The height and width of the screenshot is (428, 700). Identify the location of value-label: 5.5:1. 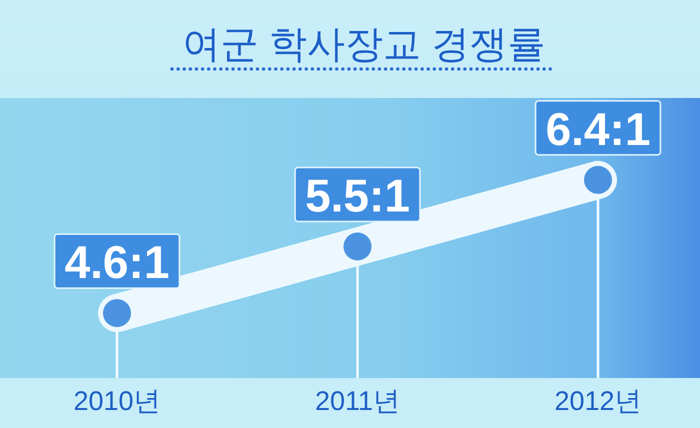
(357, 194).